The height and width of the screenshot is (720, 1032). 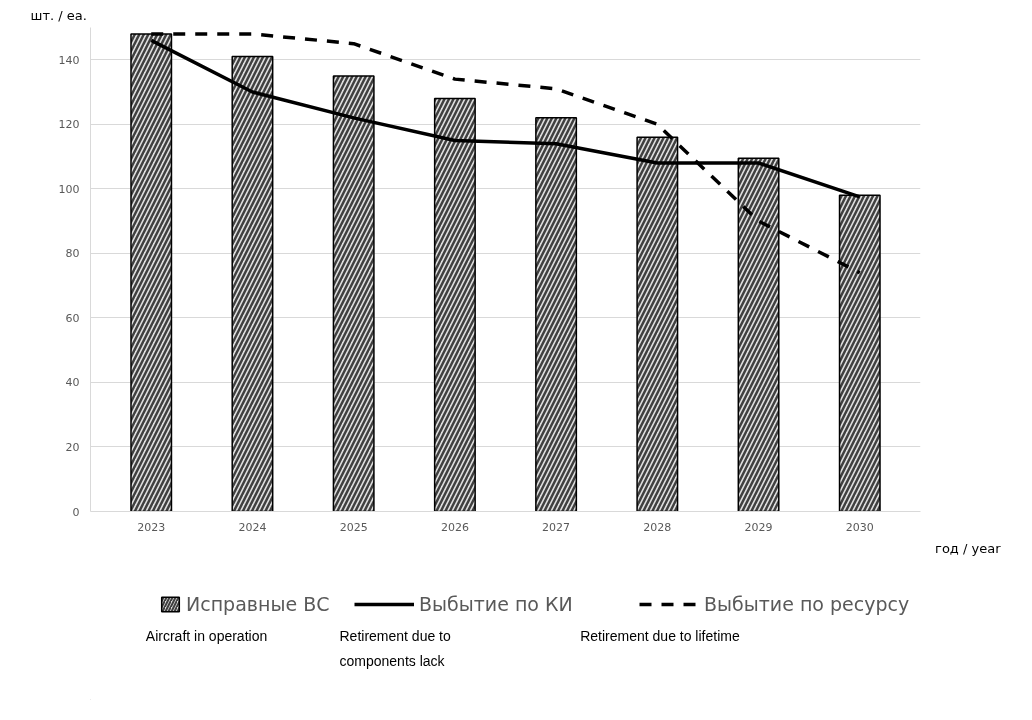 What do you see at coordinates (968, 548) in the screenshot?
I see `x-axis-title: год / year` at bounding box center [968, 548].